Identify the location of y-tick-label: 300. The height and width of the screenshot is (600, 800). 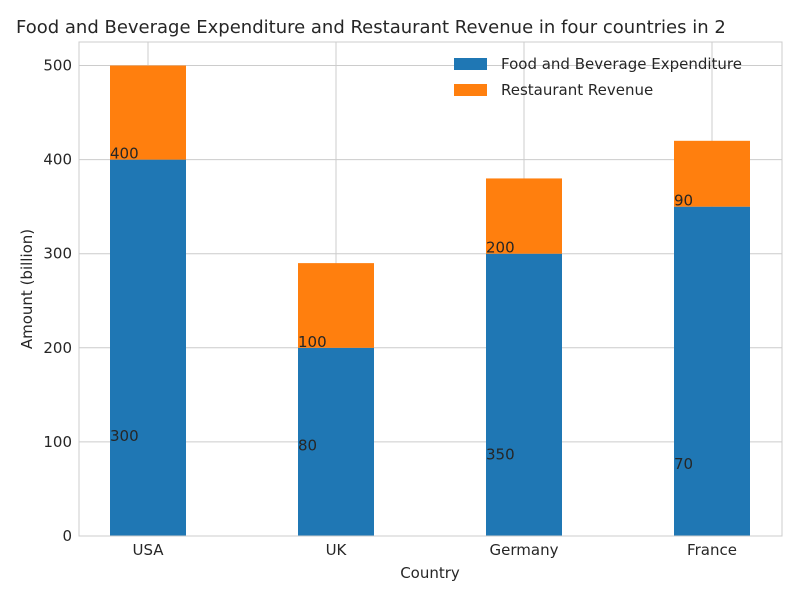
(57, 254).